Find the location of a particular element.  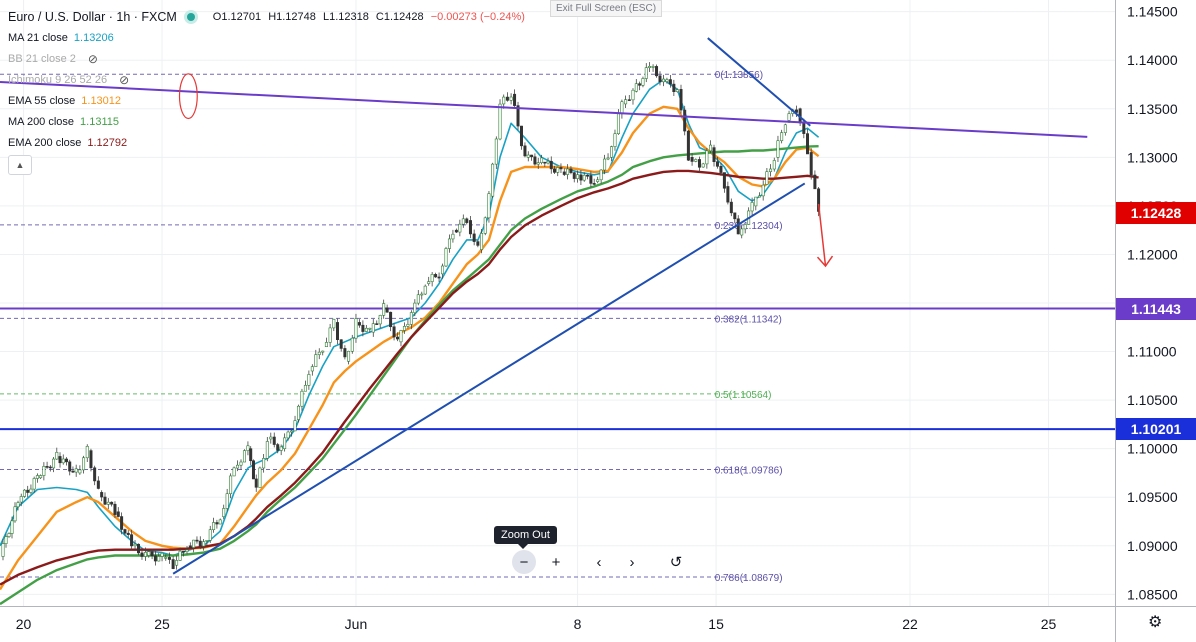

market-status-icon is located at coordinates (190, 16).